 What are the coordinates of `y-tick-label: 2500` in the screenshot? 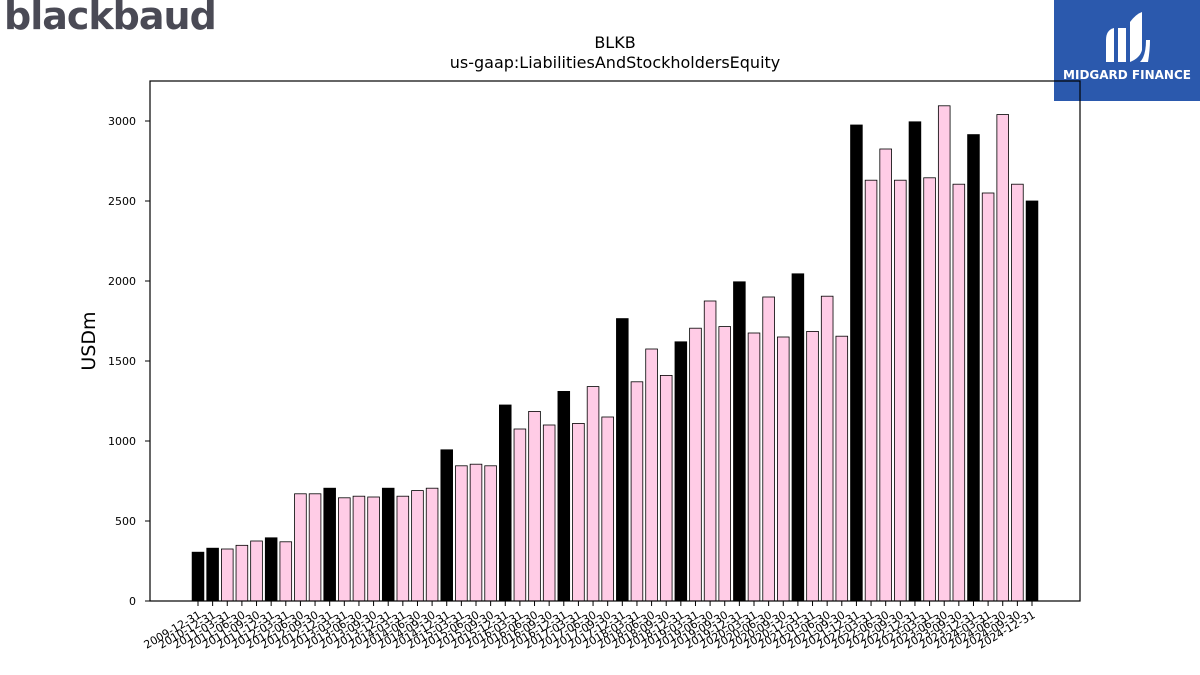 It's located at (122, 201).